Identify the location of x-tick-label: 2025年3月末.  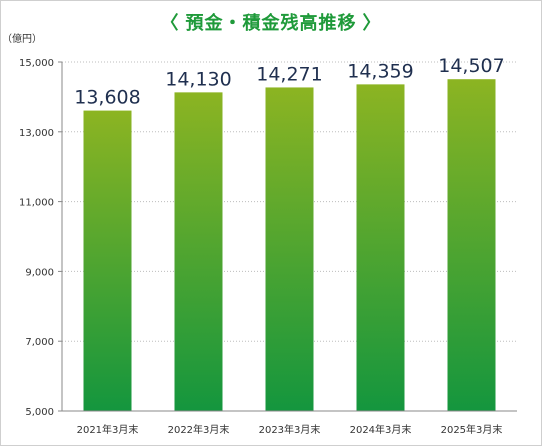
(472, 429).